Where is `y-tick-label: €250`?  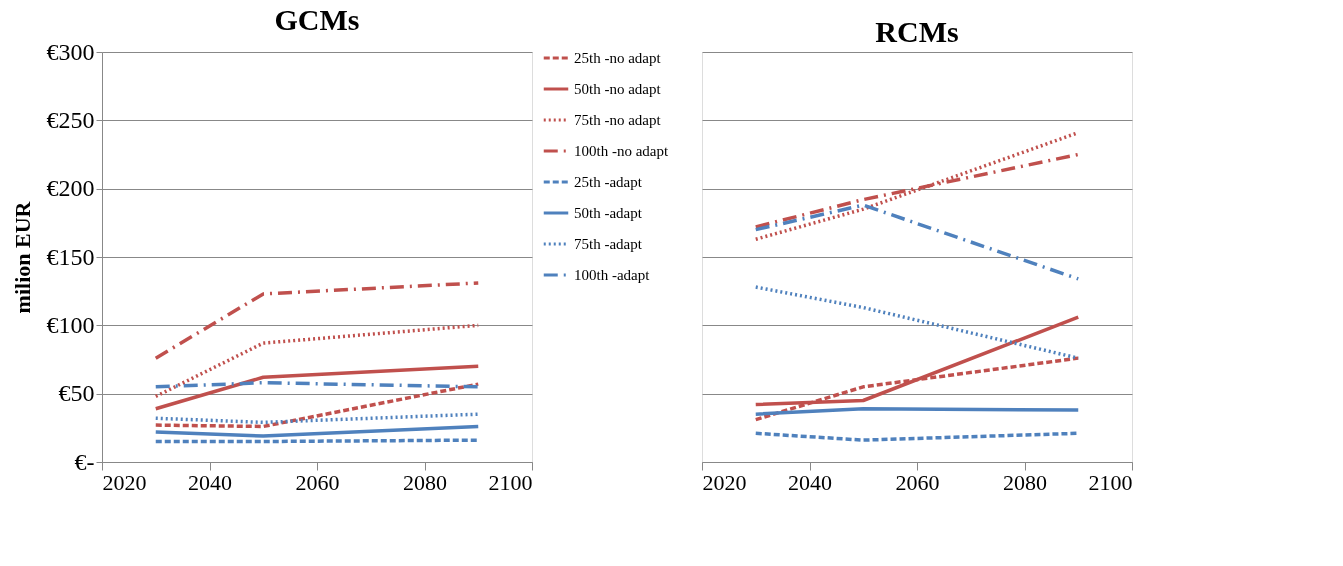
y-tick-label: €250 is located at coordinates (70, 119).